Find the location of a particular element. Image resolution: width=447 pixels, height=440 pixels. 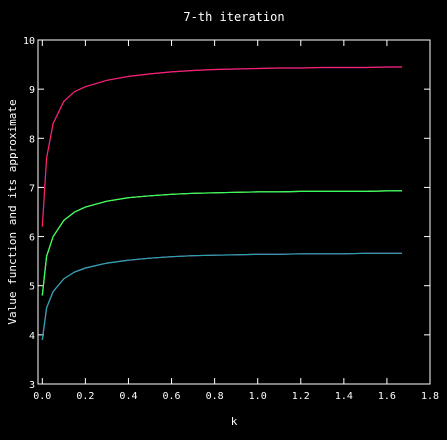

y-tick-label: 5 is located at coordinates (32, 287).